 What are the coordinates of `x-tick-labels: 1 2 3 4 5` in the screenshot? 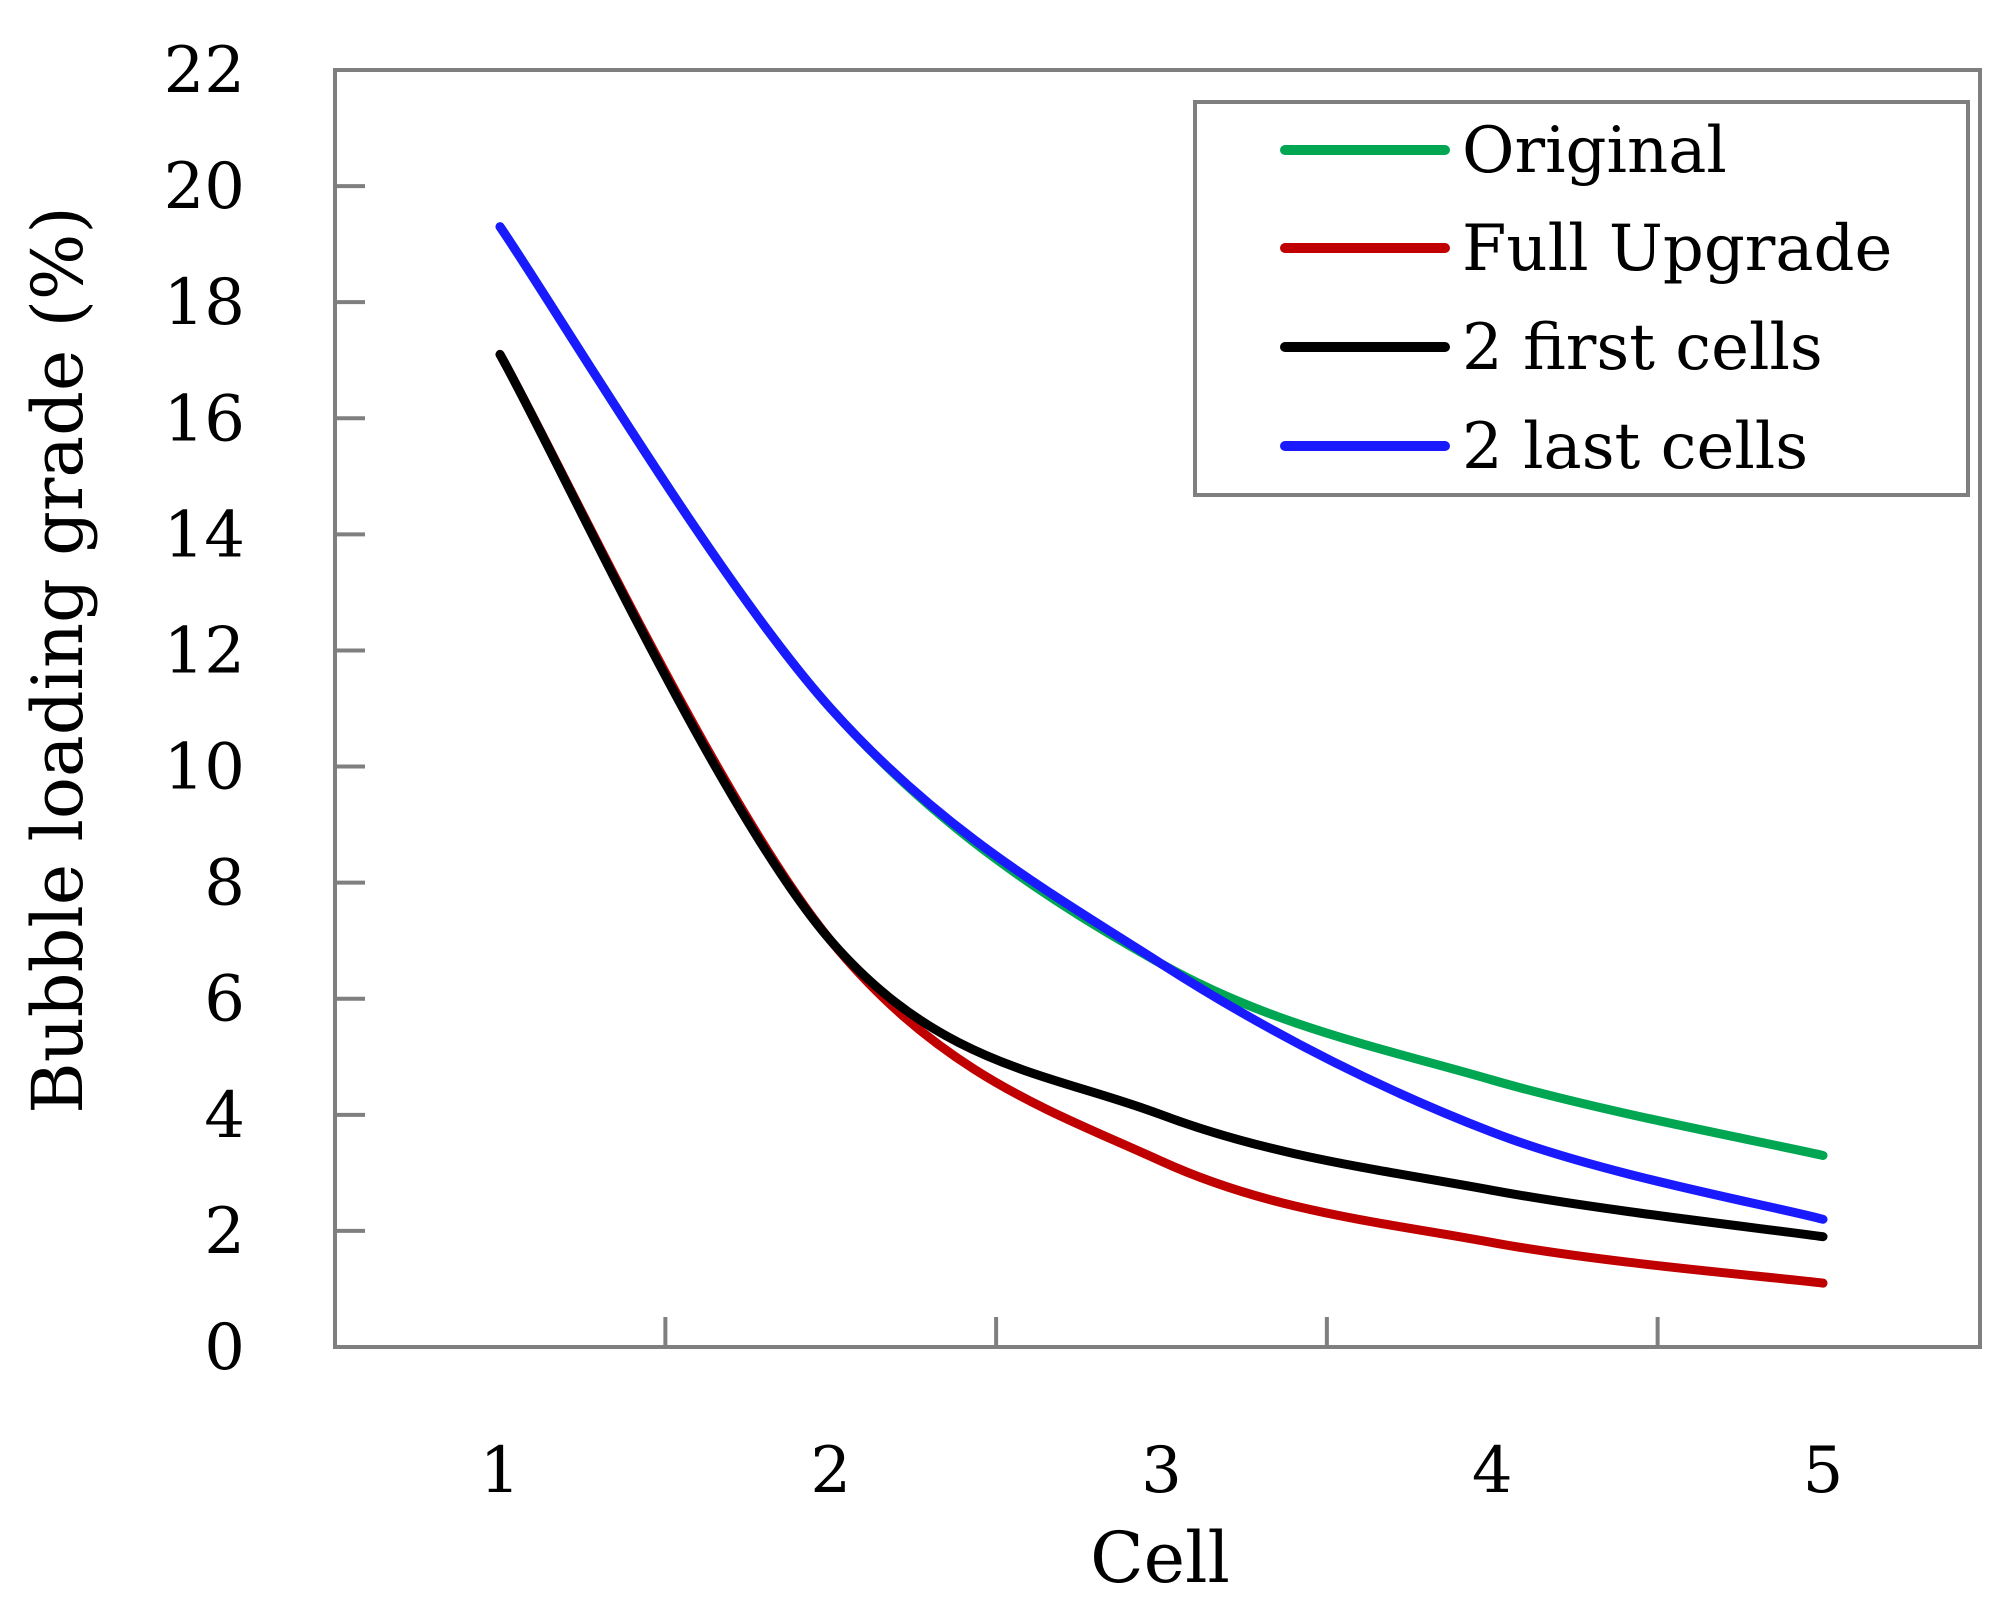 It's located at (1162, 1471).